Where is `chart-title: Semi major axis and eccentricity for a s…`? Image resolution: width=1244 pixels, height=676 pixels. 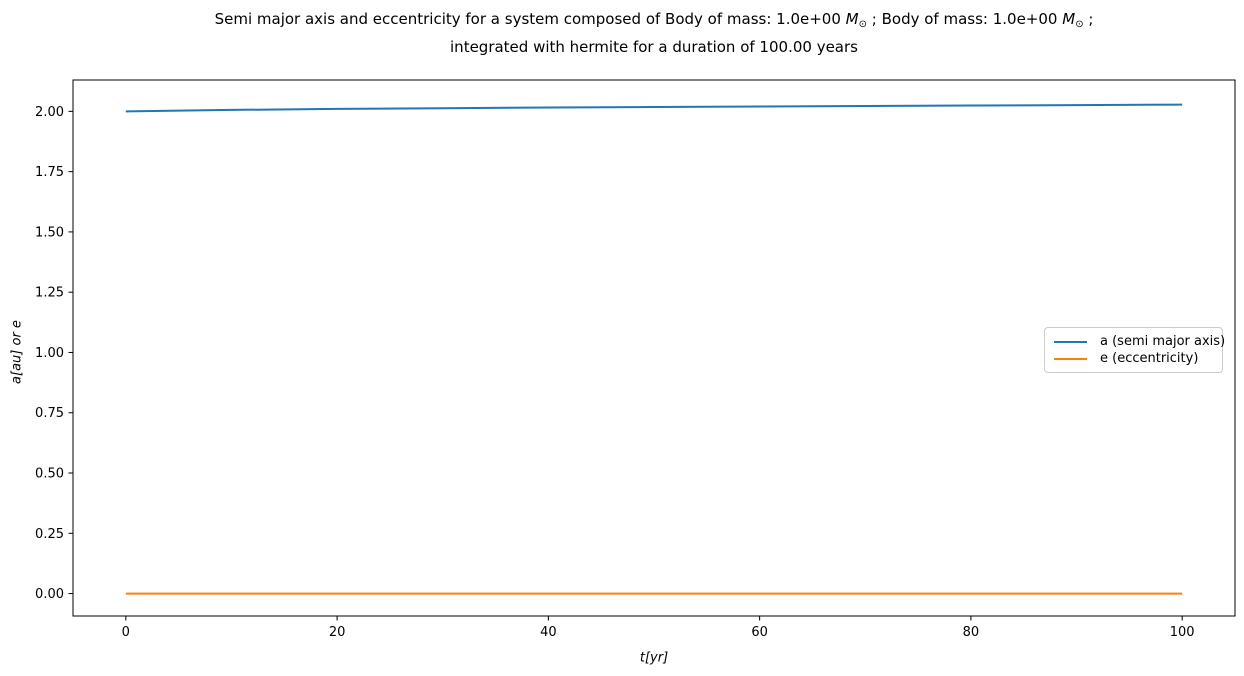
chart-title: Semi major axis and eccentricity for a s… is located at coordinates (654, 33).